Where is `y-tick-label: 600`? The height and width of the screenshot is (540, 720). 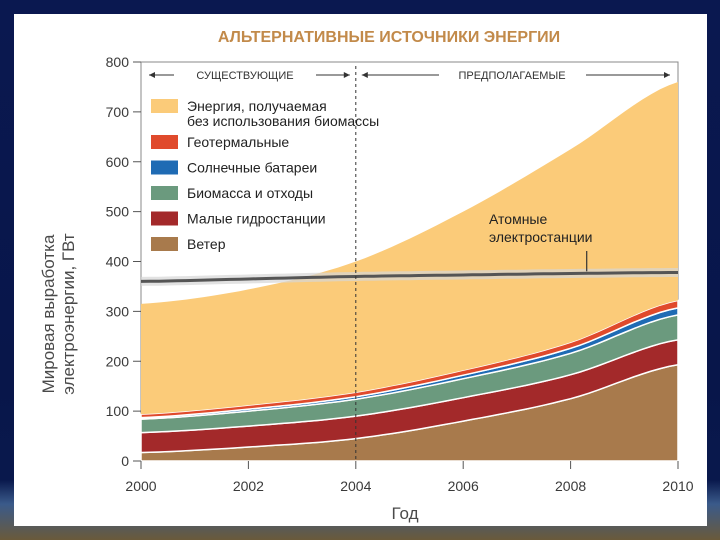 y-tick-label: 600 is located at coordinates (118, 162).